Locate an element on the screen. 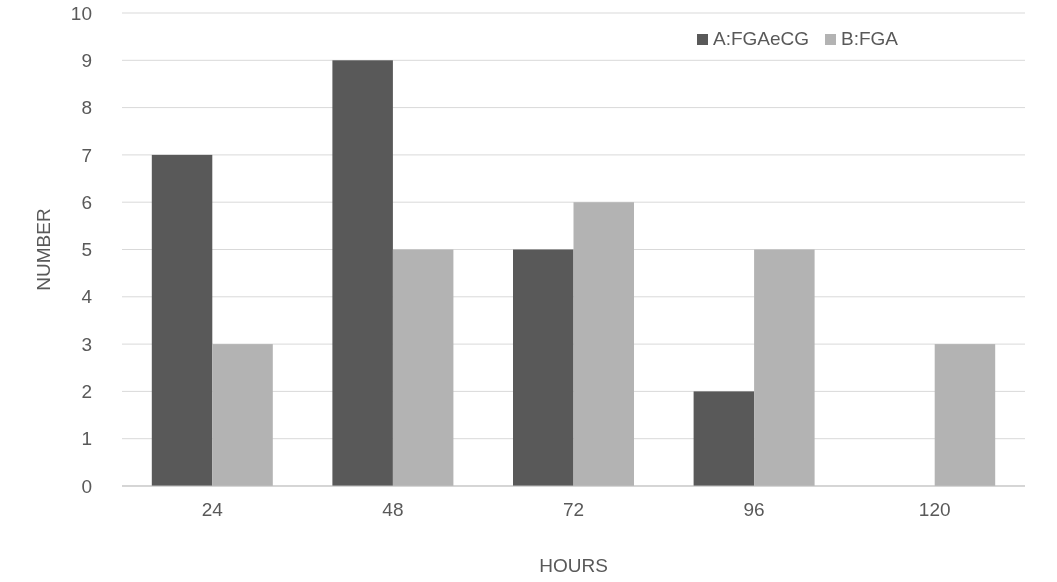 This screenshot has height=582, width=1057. x-axis-title: HOURS is located at coordinates (573, 565).